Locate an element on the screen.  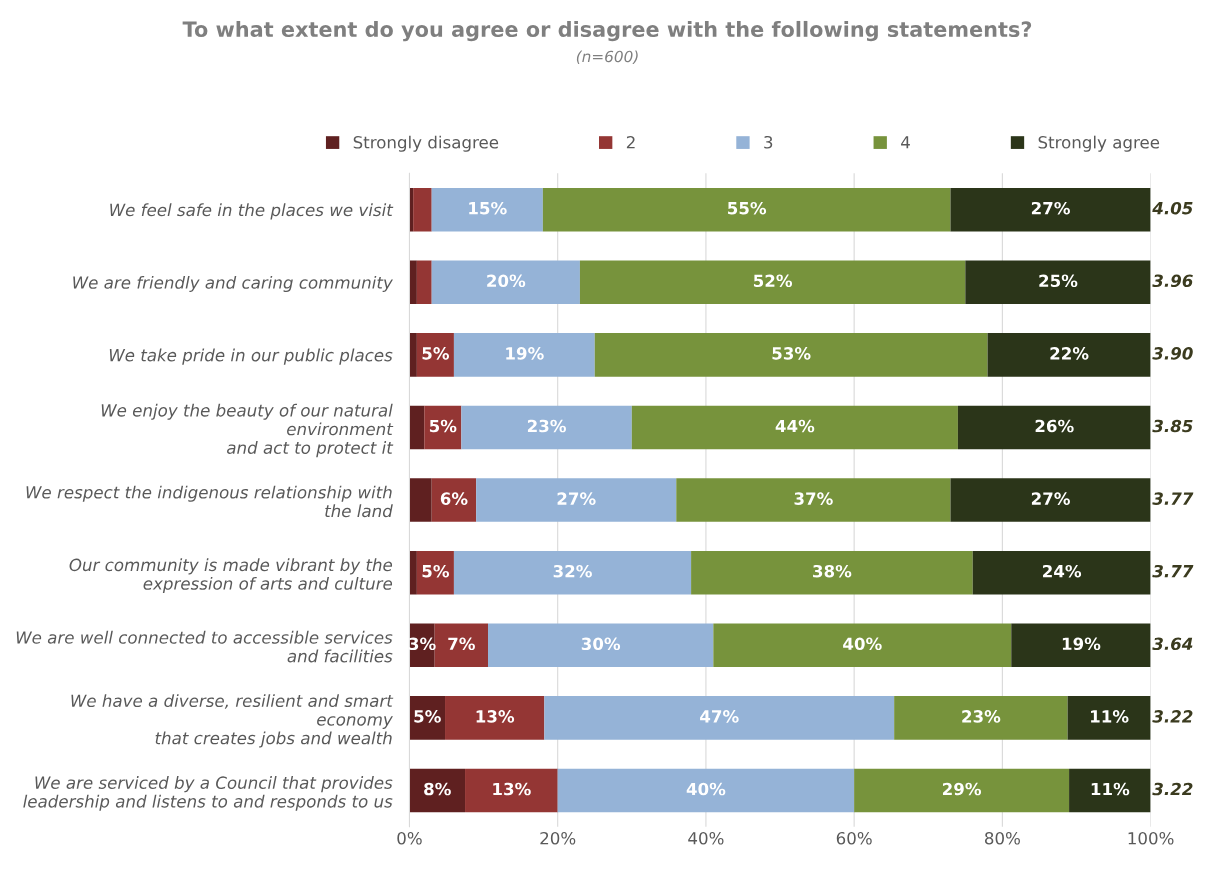
data-label: 32% is located at coordinates (572, 571).